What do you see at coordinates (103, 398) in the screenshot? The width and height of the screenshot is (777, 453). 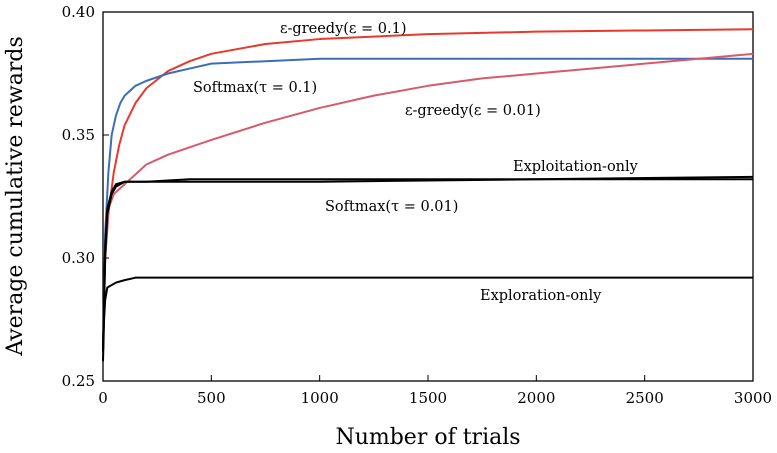 I see `x-tick-label: 0` at bounding box center [103, 398].